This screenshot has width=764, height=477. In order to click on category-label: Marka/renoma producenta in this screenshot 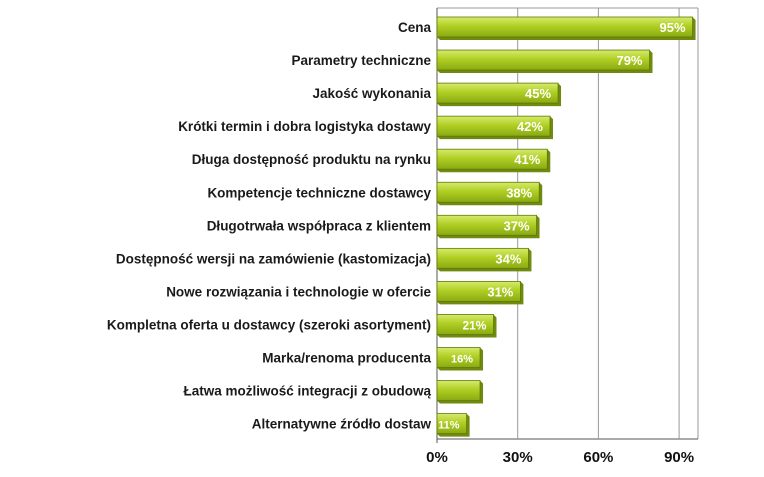, I will do `click(346, 358)`.